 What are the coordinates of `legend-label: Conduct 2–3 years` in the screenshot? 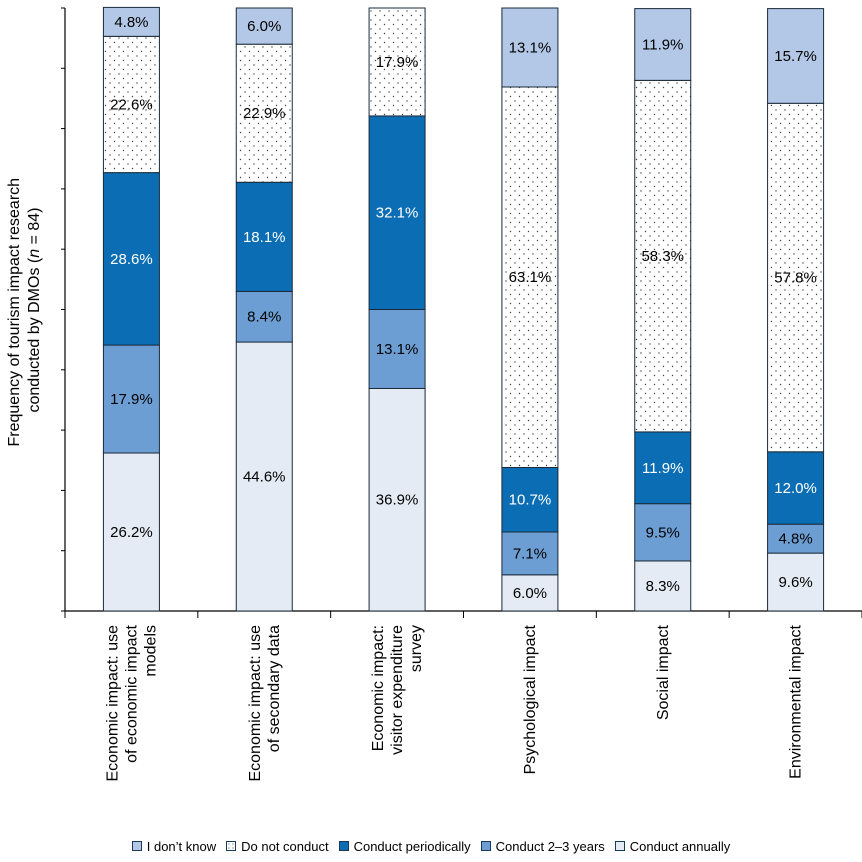 It's located at (550, 846).